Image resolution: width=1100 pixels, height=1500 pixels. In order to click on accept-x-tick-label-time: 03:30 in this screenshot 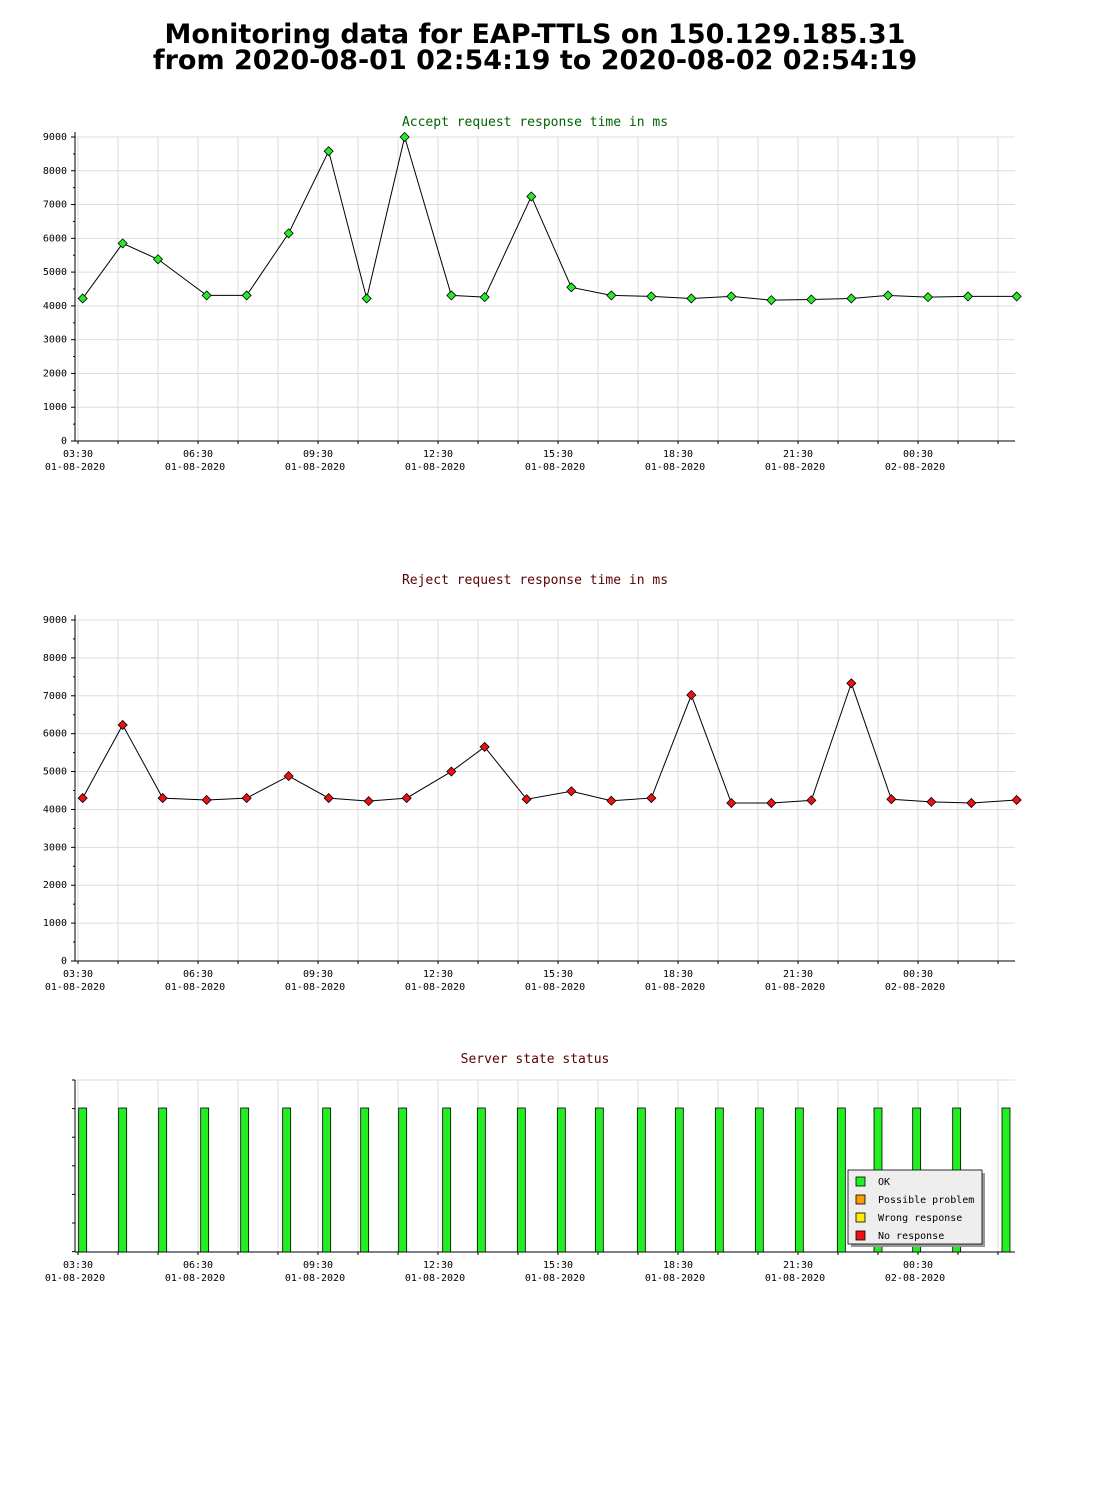, I will do `click(78, 454)`.